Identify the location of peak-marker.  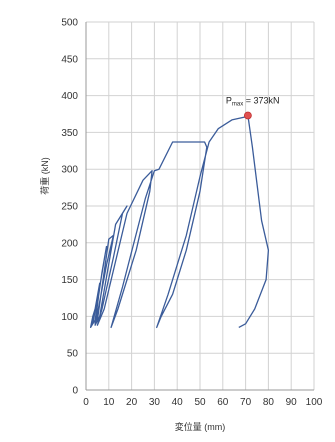
(247, 115).